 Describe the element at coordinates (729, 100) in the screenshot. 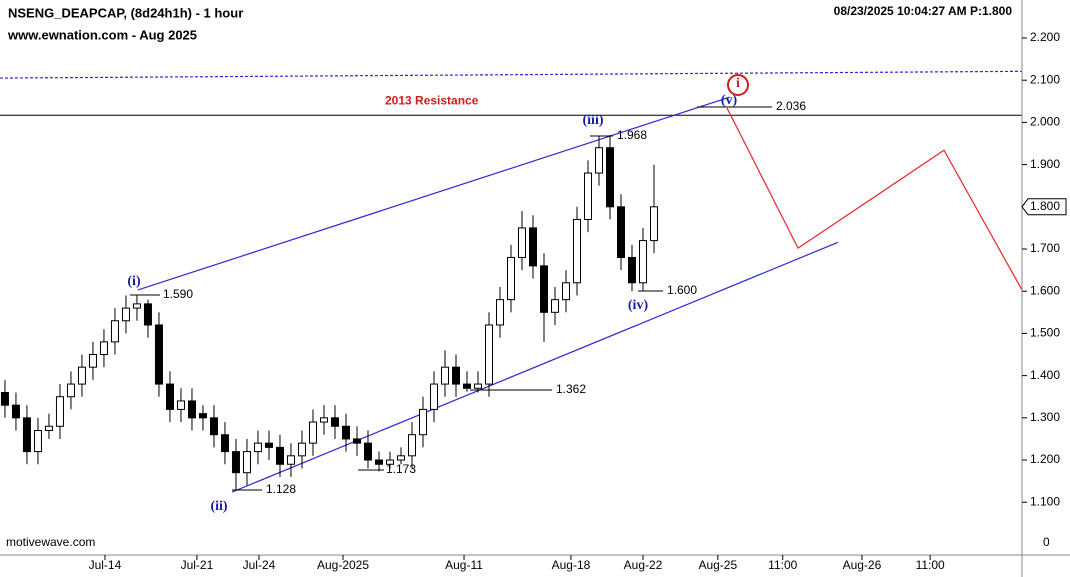

I see `wave-label: (v)` at that location.